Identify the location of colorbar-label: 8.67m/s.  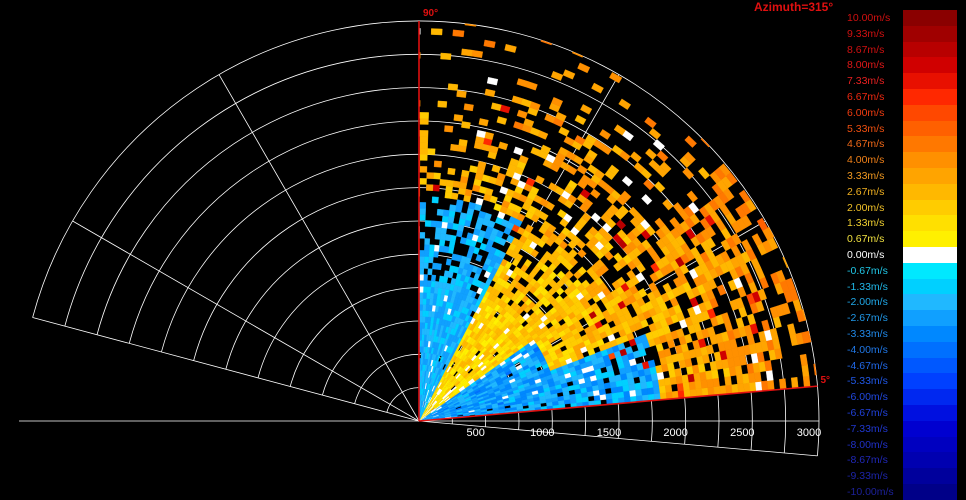
(866, 49).